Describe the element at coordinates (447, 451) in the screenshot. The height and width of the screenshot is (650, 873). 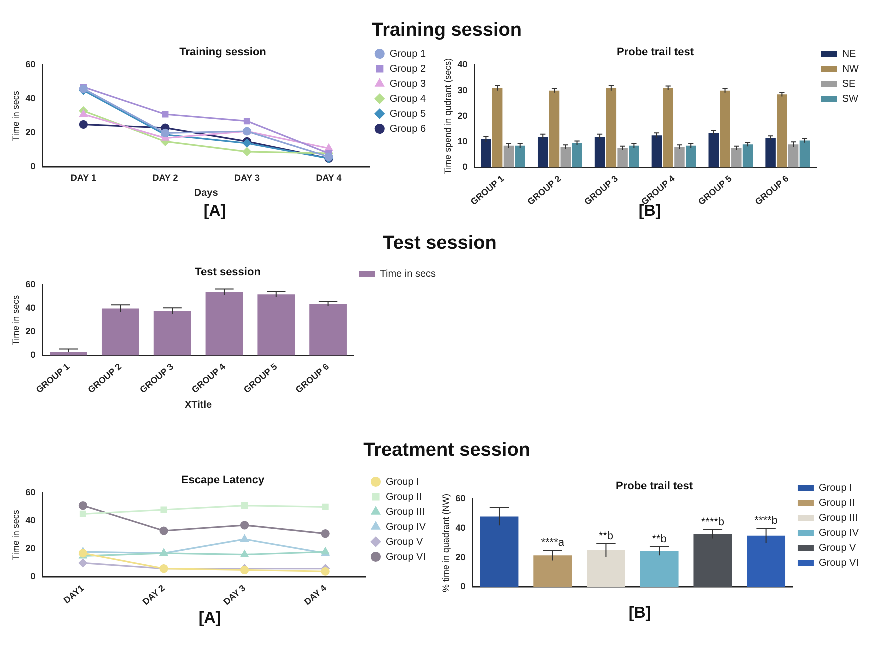
I see `text: Treatment session` at that location.